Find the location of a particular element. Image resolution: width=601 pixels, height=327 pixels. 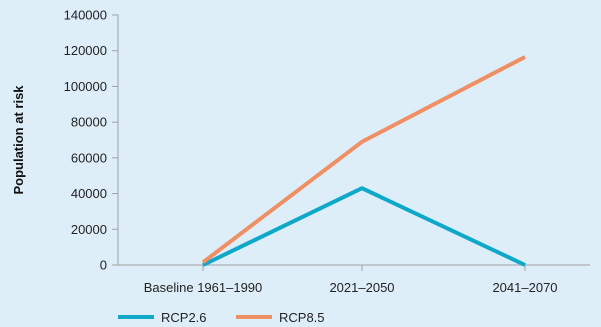

y-tick-label: 140000 is located at coordinates (85, 15).